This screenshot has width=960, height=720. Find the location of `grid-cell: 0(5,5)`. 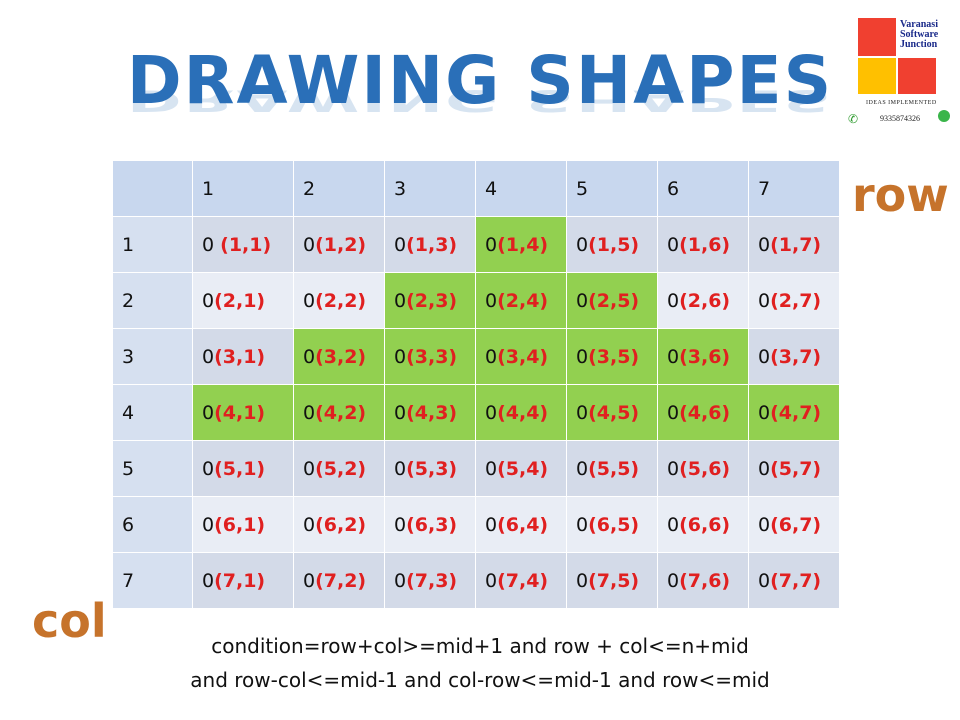

grid-cell: 0(5,5) is located at coordinates (612, 468).